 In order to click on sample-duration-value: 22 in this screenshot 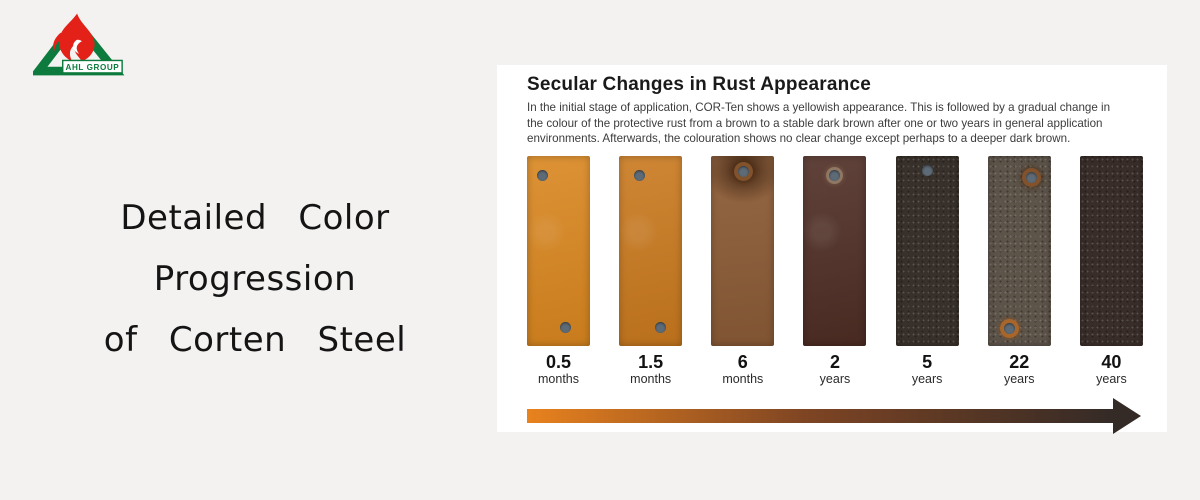, I will do `click(1019, 361)`.